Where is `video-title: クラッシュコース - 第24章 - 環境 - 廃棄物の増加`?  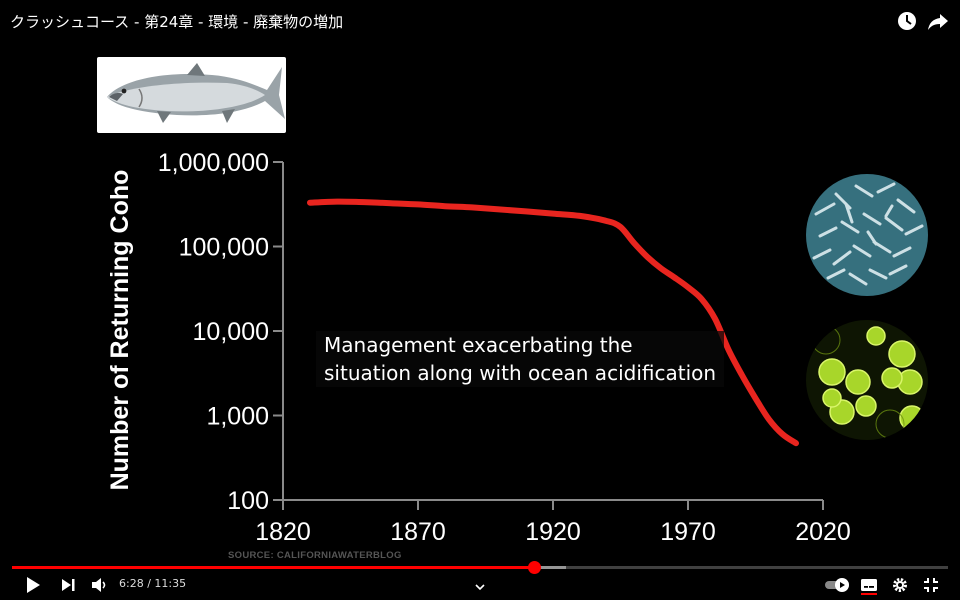
video-title: クラッシュコース - 第24章 - 環境 - 廃棄物の増加 is located at coordinates (177, 22).